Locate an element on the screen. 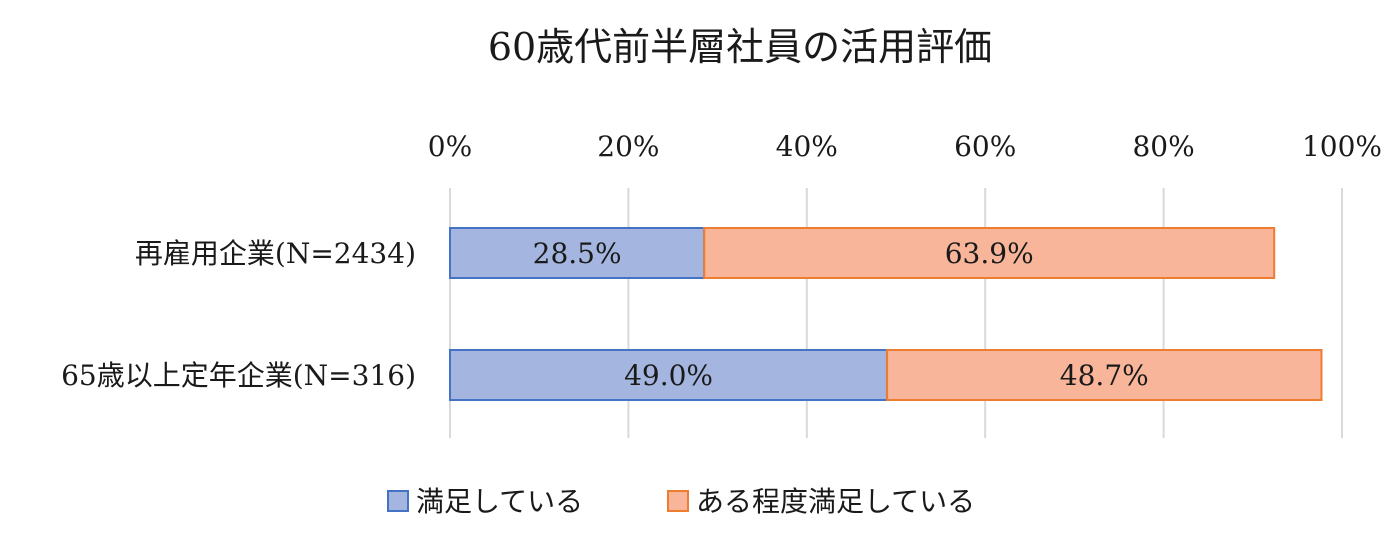  data-label: 28.5% is located at coordinates (577, 253).